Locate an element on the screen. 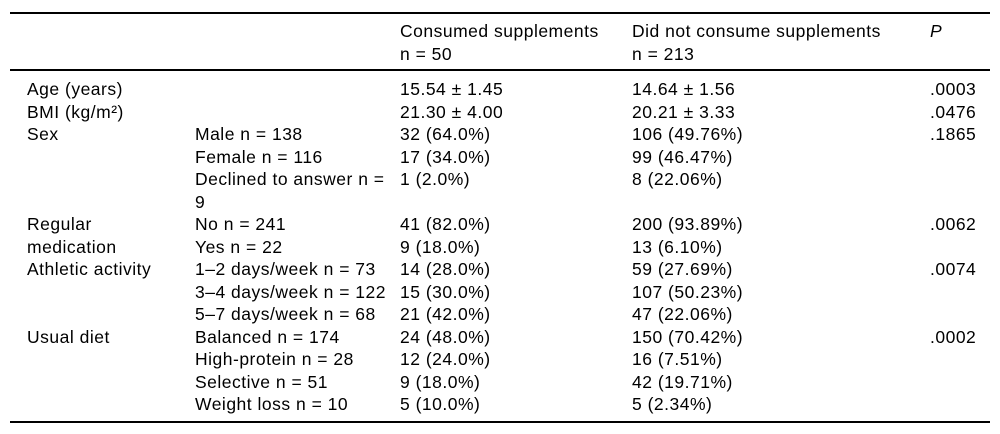 The image size is (1000, 434). cell-not-consumed-value: 47 (22.06%) is located at coordinates (682, 314).